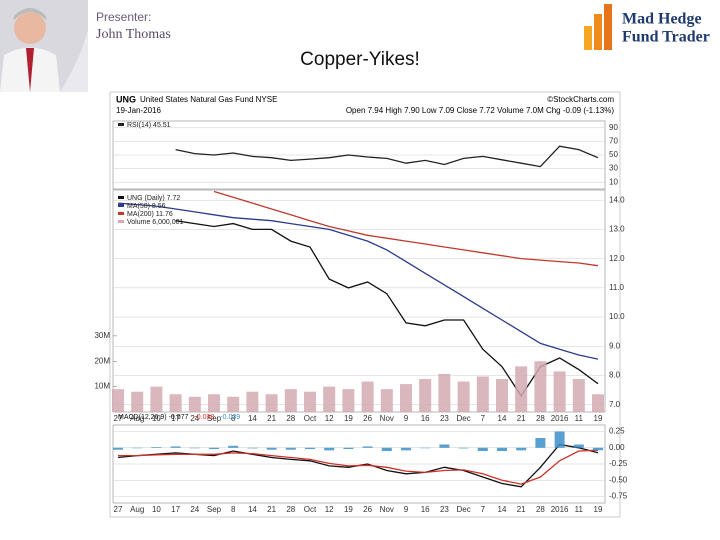 The height and width of the screenshot is (540, 720). I want to click on slide-title: Copper-Yikes!, so click(360, 59).